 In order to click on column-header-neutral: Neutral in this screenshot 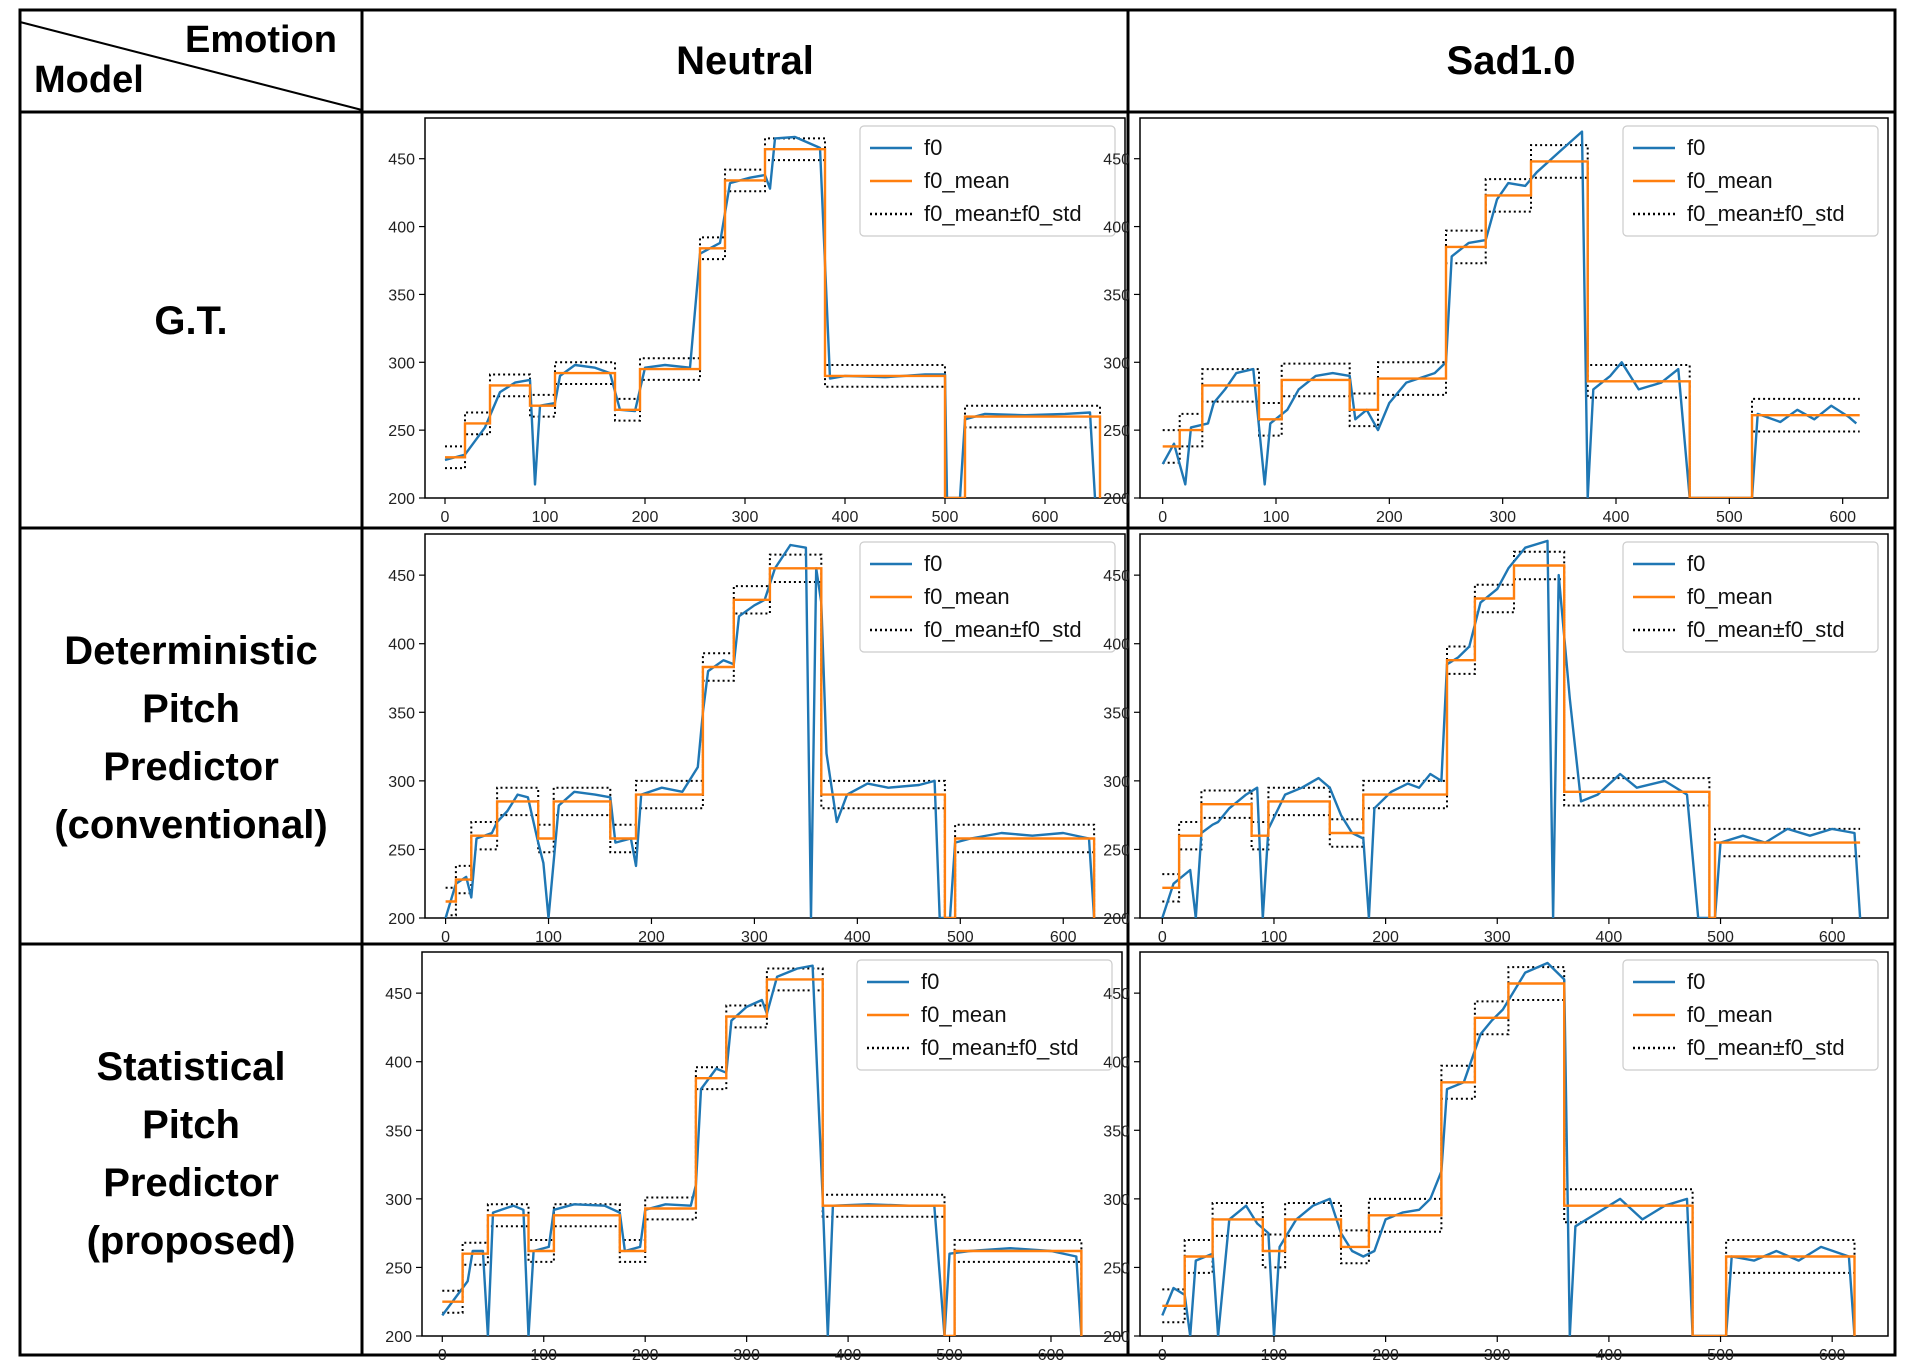, I will do `click(745, 61)`.